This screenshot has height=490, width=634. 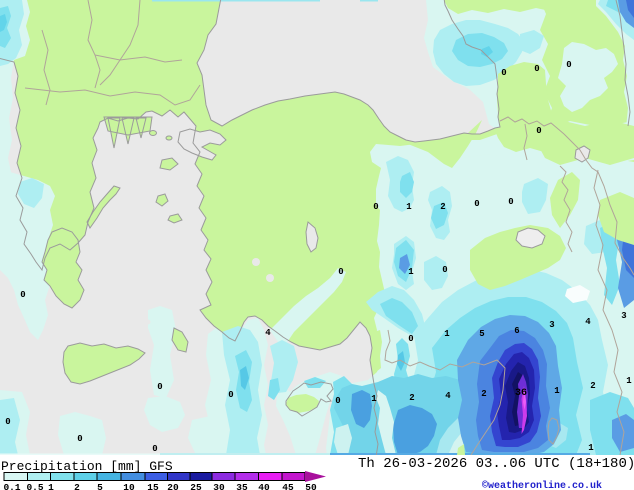 I want to click on svg-text: Precipitation [mm] GFS, so click(x=87, y=466).